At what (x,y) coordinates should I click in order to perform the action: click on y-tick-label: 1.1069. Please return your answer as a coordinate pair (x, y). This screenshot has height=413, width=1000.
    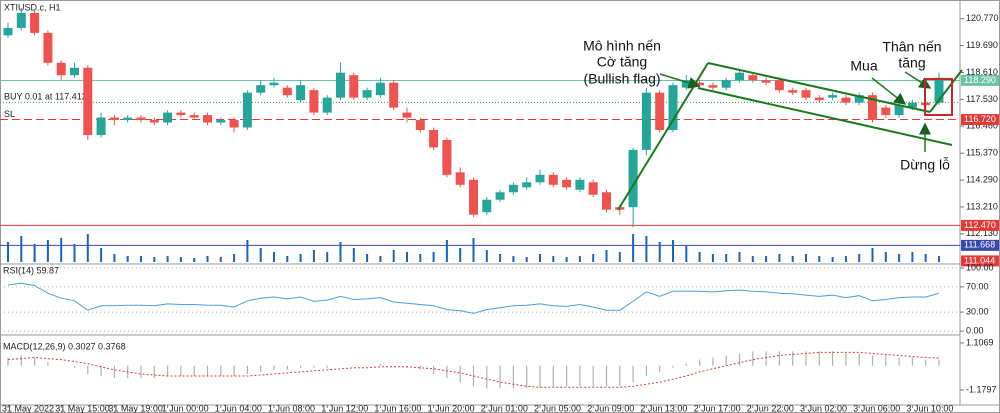
    Looking at the image, I should click on (980, 342).